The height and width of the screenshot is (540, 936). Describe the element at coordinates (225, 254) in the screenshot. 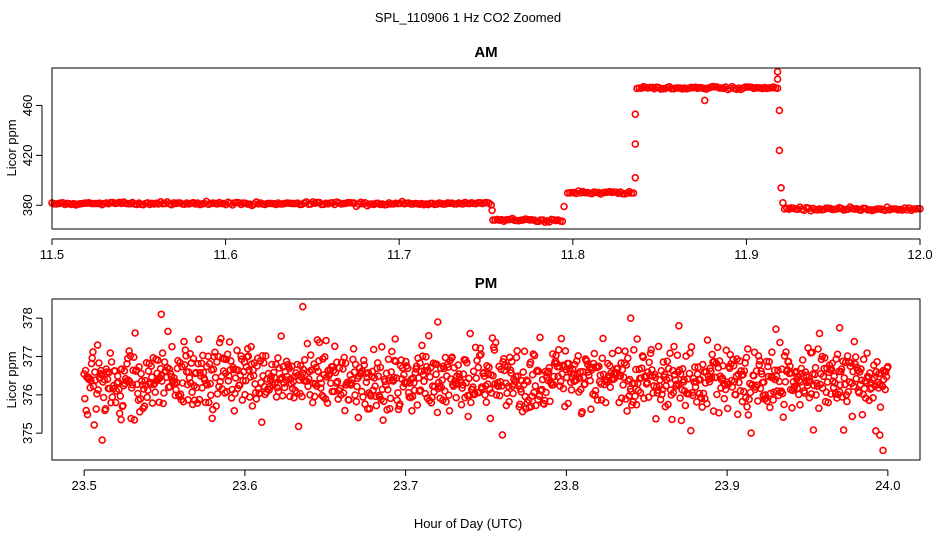

I see `am-x-tick-label: 11.6` at that location.